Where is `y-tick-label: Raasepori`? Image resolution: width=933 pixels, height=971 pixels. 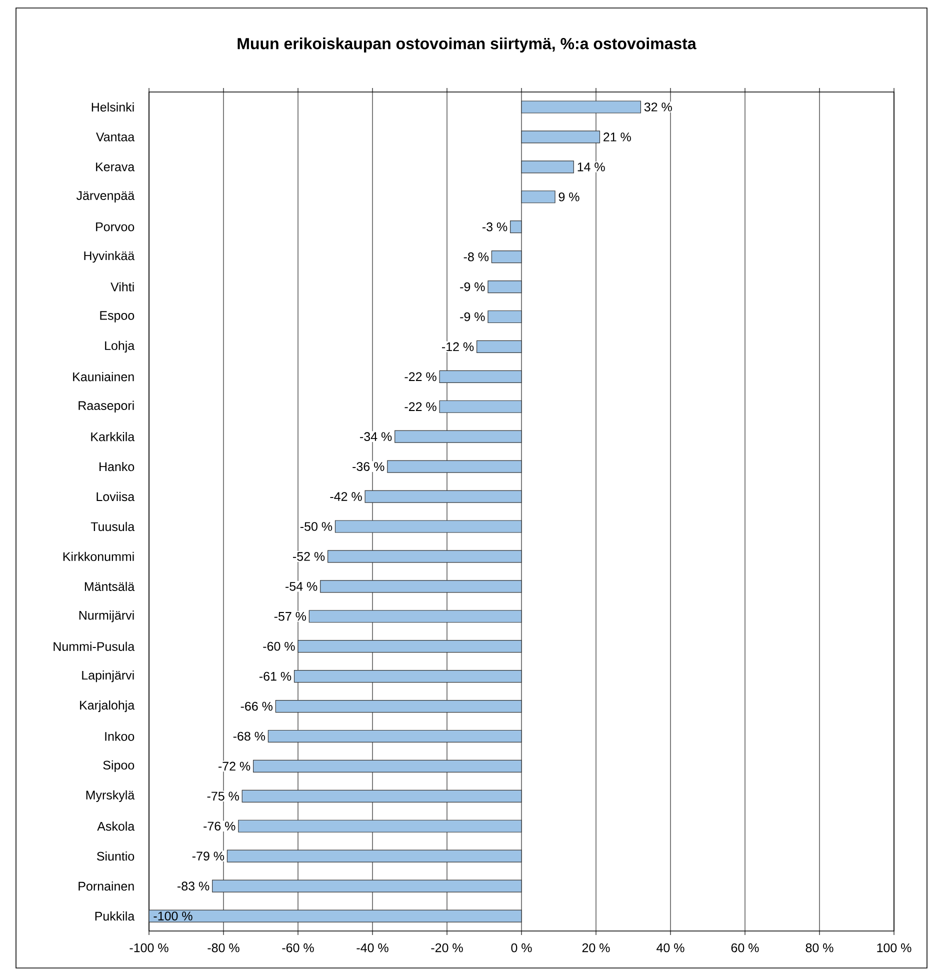 y-tick-label: Raasepori is located at coordinates (106, 406).